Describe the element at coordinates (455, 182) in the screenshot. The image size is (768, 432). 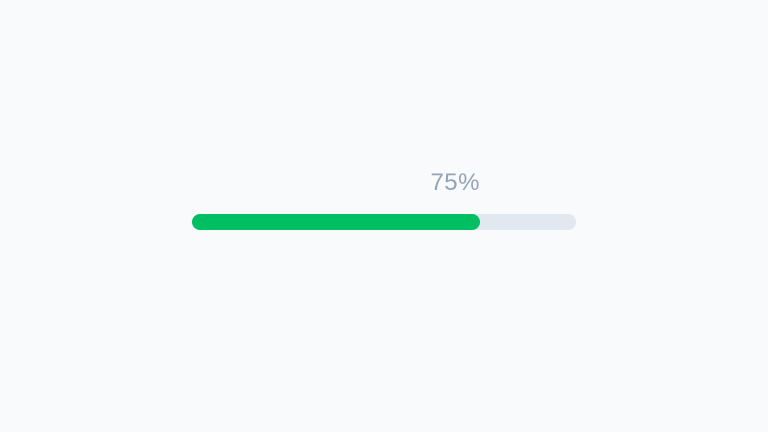
I see `progress-percentage-label: 75%` at that location.